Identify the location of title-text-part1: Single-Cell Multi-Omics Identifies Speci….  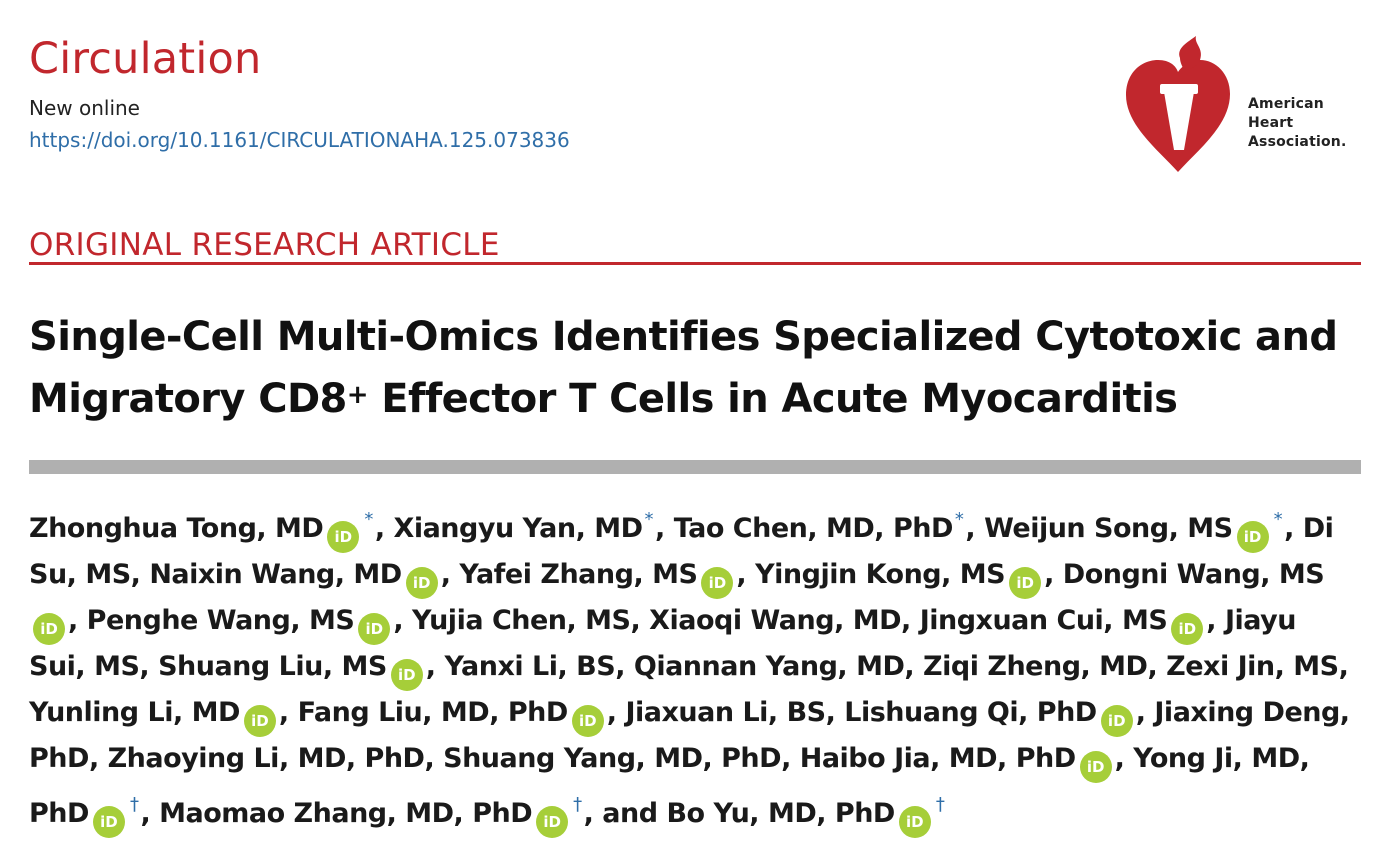
(683, 368).